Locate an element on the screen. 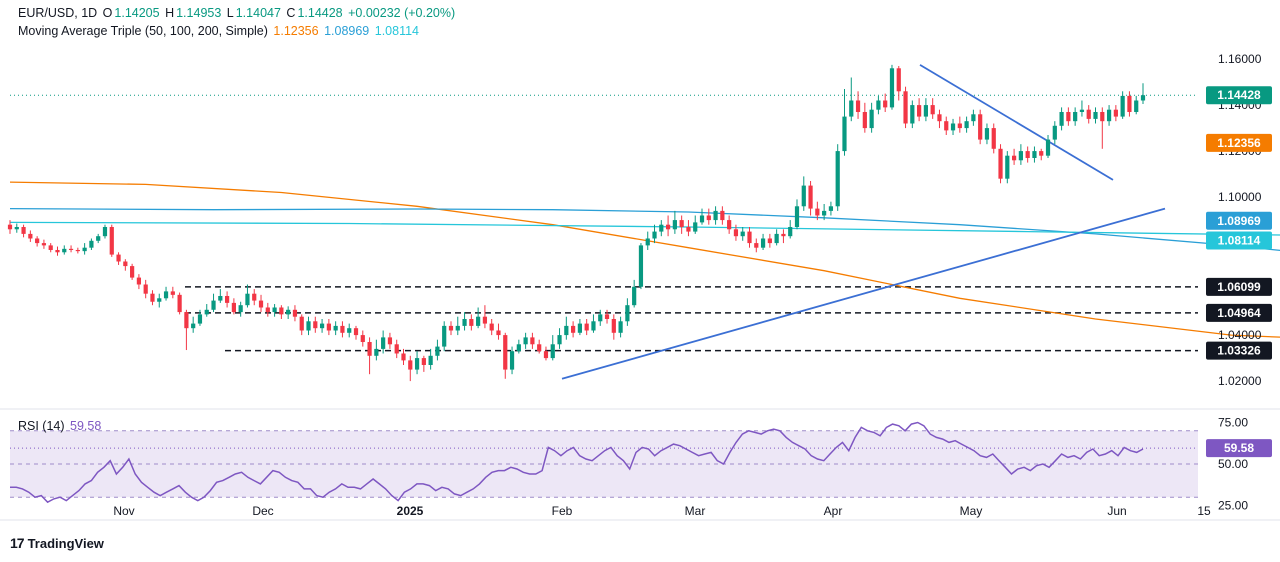 The width and height of the screenshot is (1280, 562). tradingview-logo: 17 TradingView is located at coordinates (57, 543).